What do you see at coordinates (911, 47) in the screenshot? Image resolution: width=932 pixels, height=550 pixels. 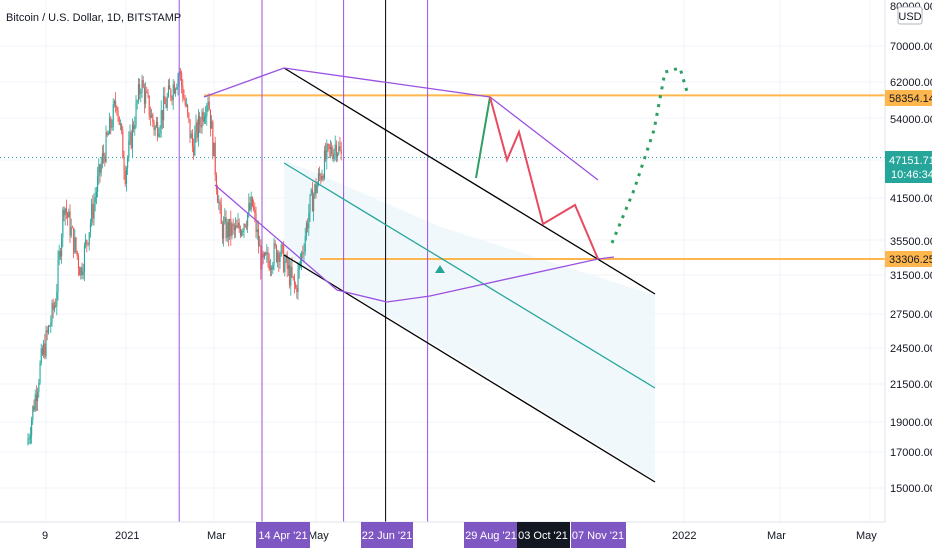 I see `price-tick: 70000.00` at bounding box center [911, 47].